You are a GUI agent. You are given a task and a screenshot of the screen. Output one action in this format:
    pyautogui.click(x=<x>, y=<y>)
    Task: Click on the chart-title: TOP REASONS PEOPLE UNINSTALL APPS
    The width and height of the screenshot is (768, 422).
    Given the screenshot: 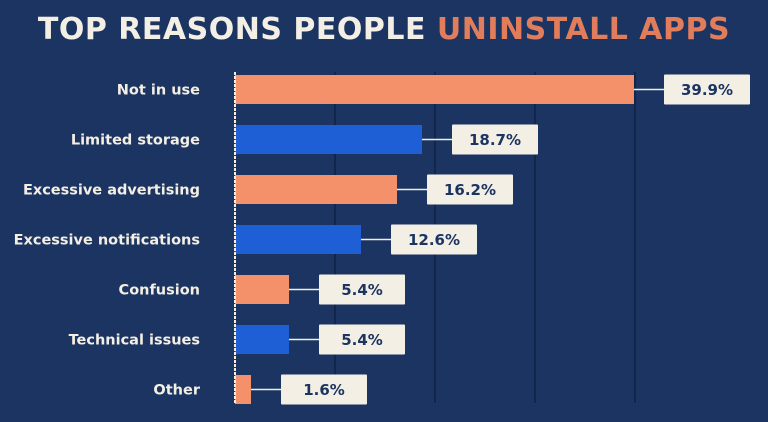 What is the action you would take?
    pyautogui.click(x=384, y=29)
    